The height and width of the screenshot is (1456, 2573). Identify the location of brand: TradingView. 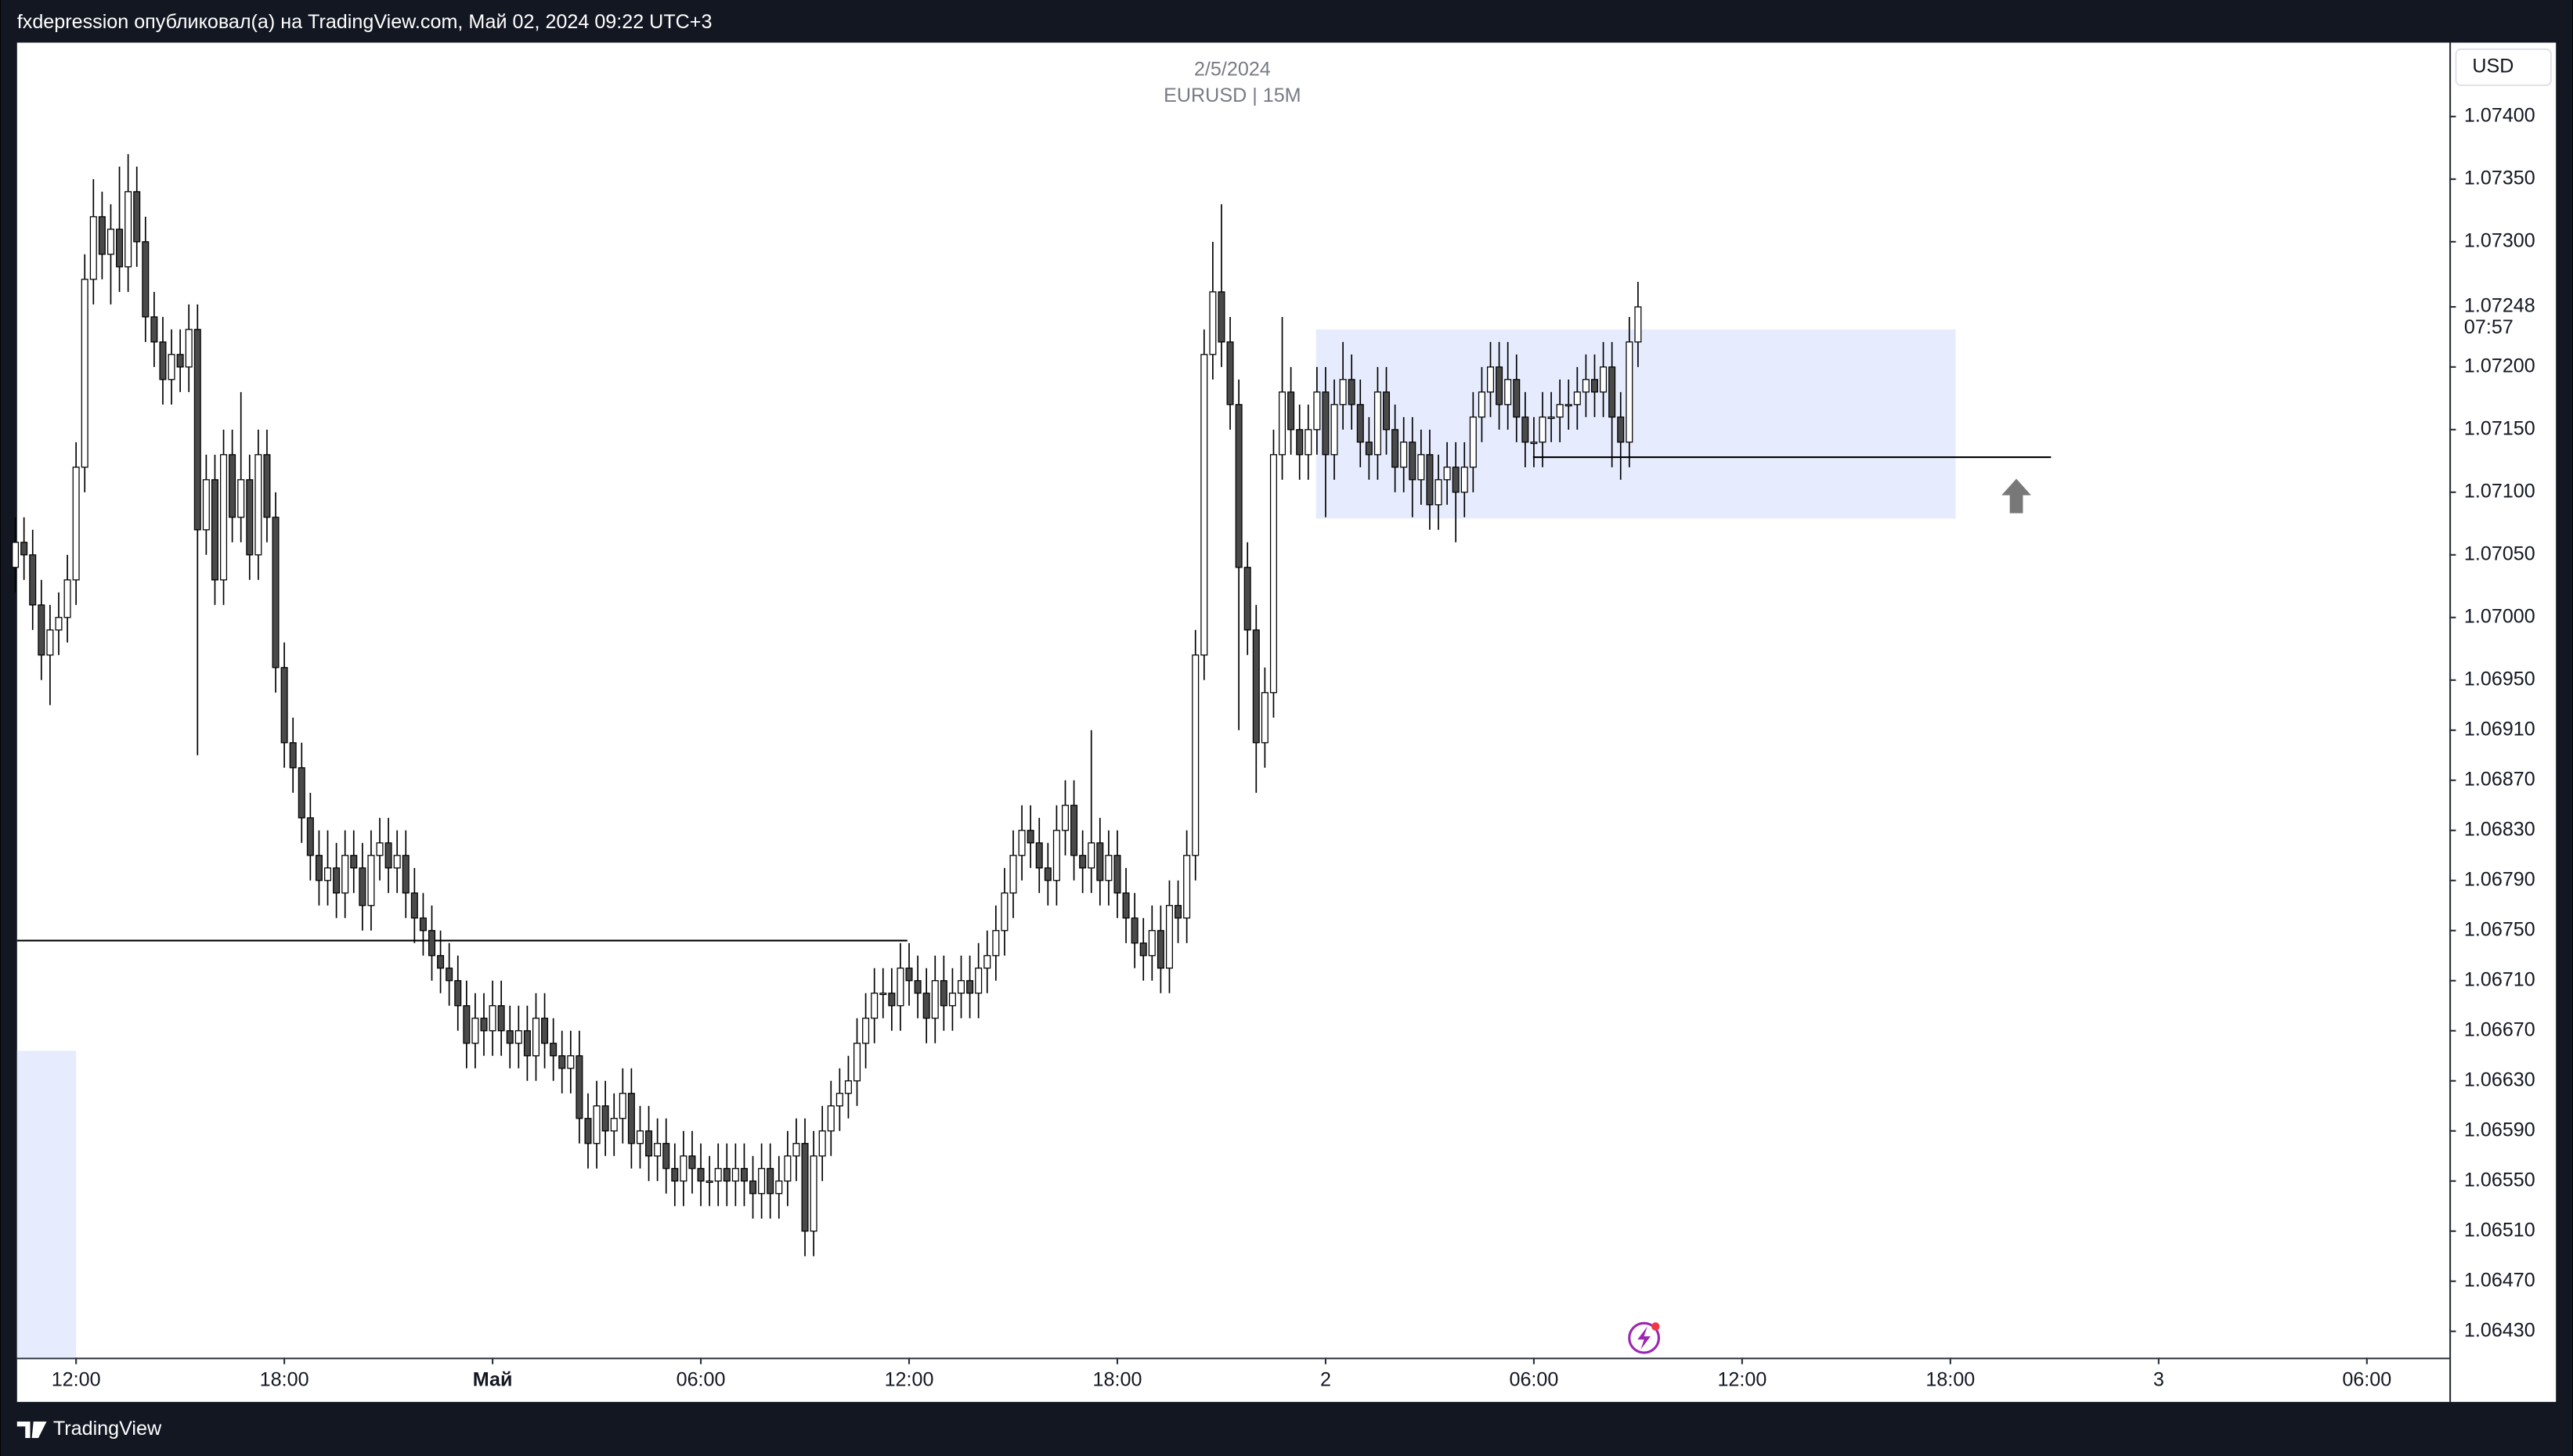
(107, 1429).